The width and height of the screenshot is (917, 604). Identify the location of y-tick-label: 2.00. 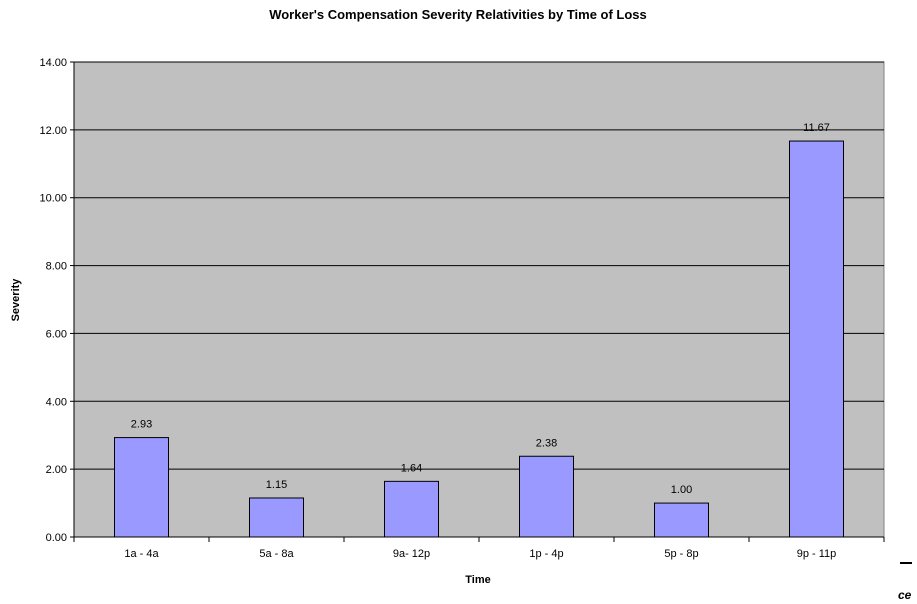
(56, 470).